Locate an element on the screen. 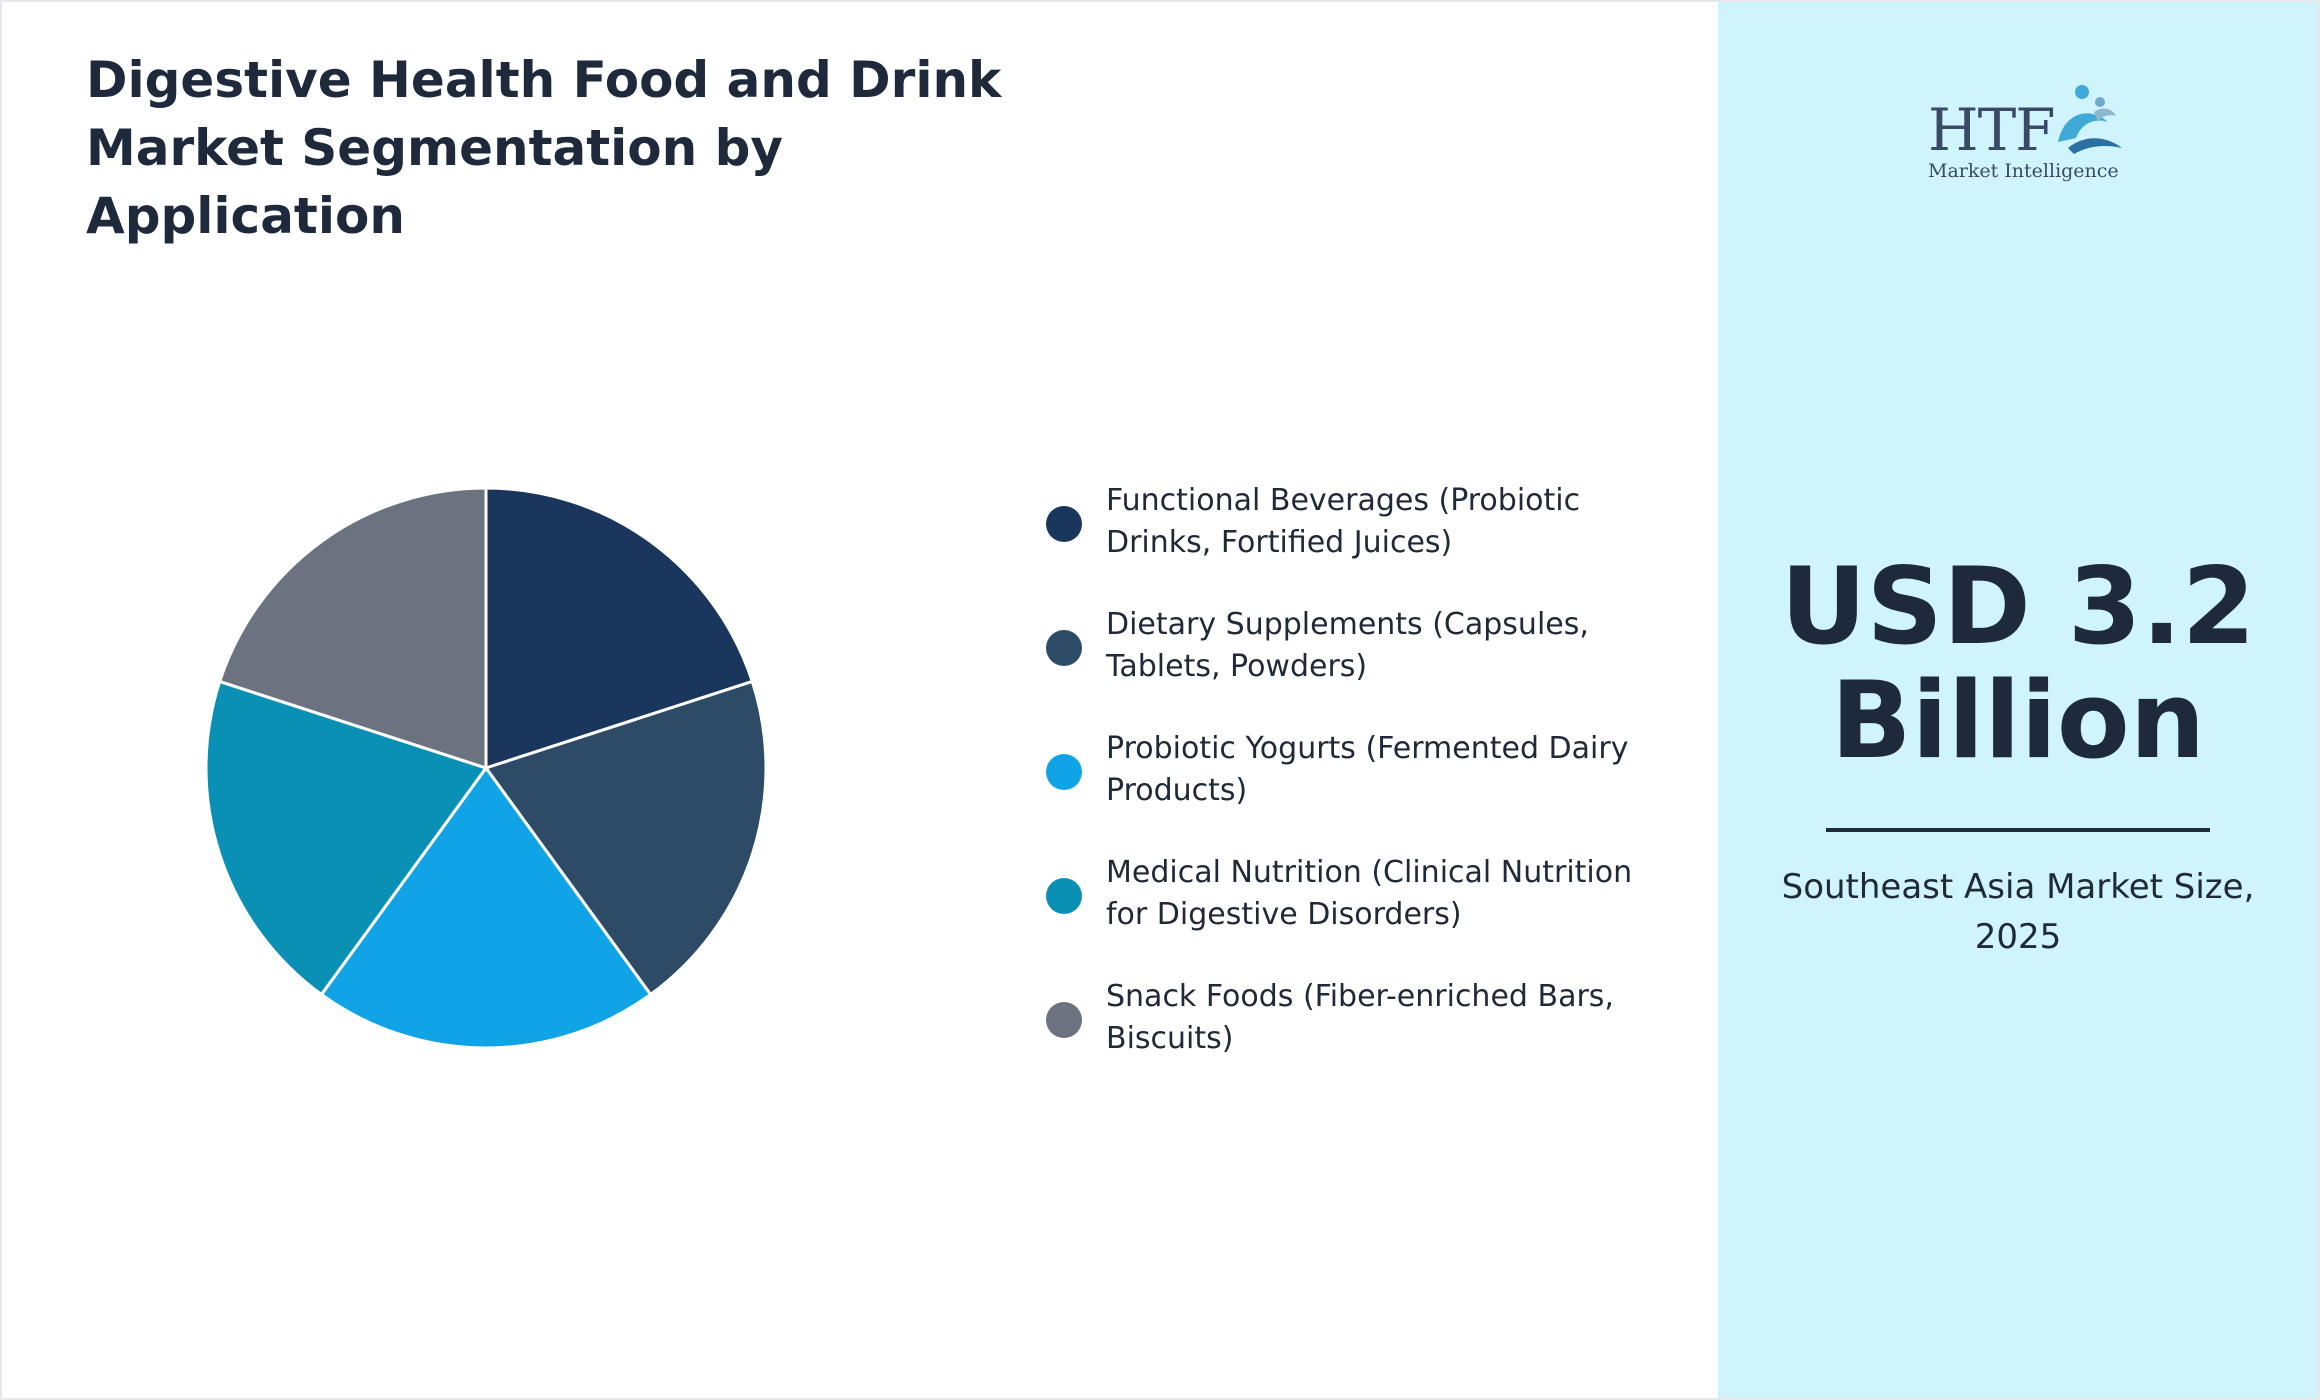 This screenshot has height=1400, width=2320. divider is located at coordinates (2018, 830).